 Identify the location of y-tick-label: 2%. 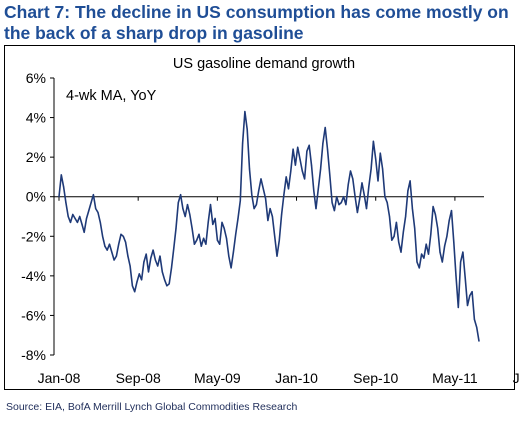
(36, 157).